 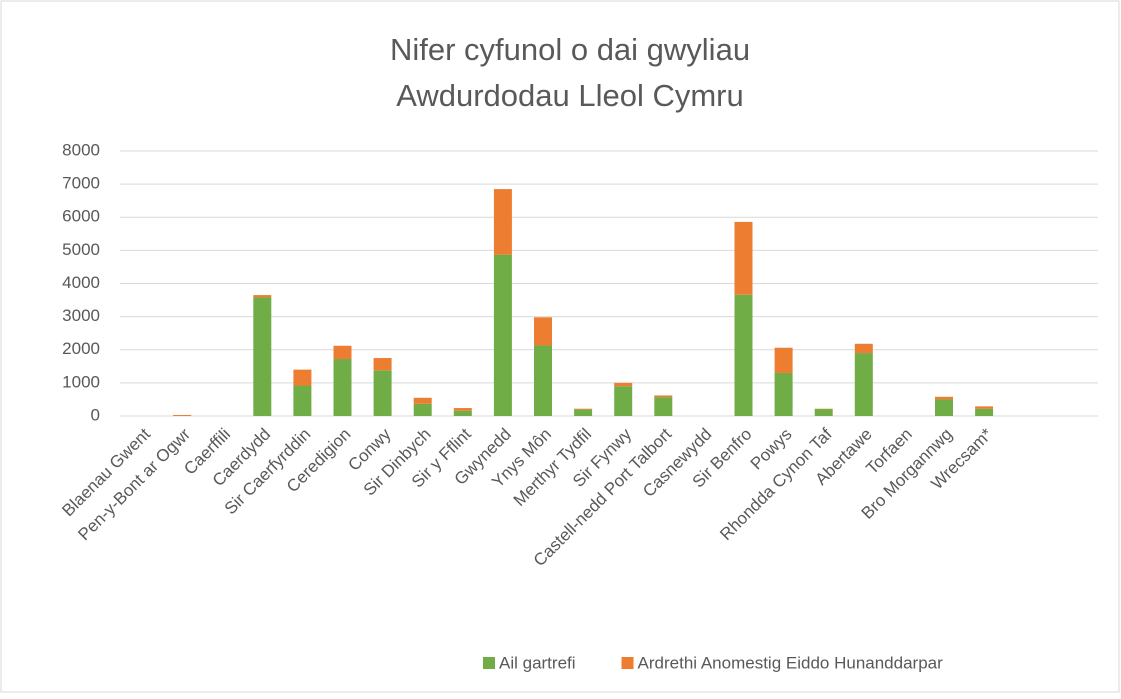 What do you see at coordinates (81, 381) in the screenshot?
I see `y-tick-label: 1000` at bounding box center [81, 381].